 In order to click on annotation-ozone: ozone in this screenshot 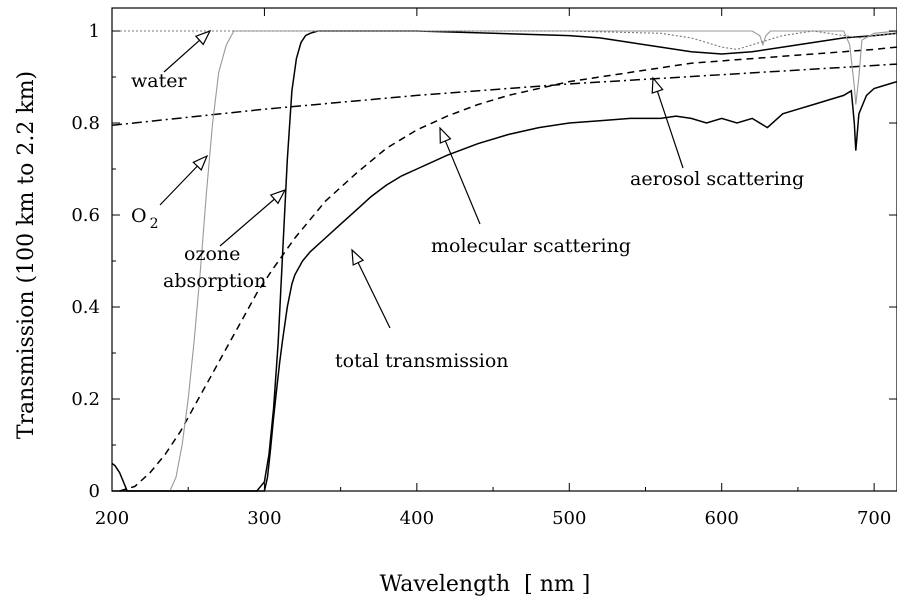, I will do `click(212, 254)`.